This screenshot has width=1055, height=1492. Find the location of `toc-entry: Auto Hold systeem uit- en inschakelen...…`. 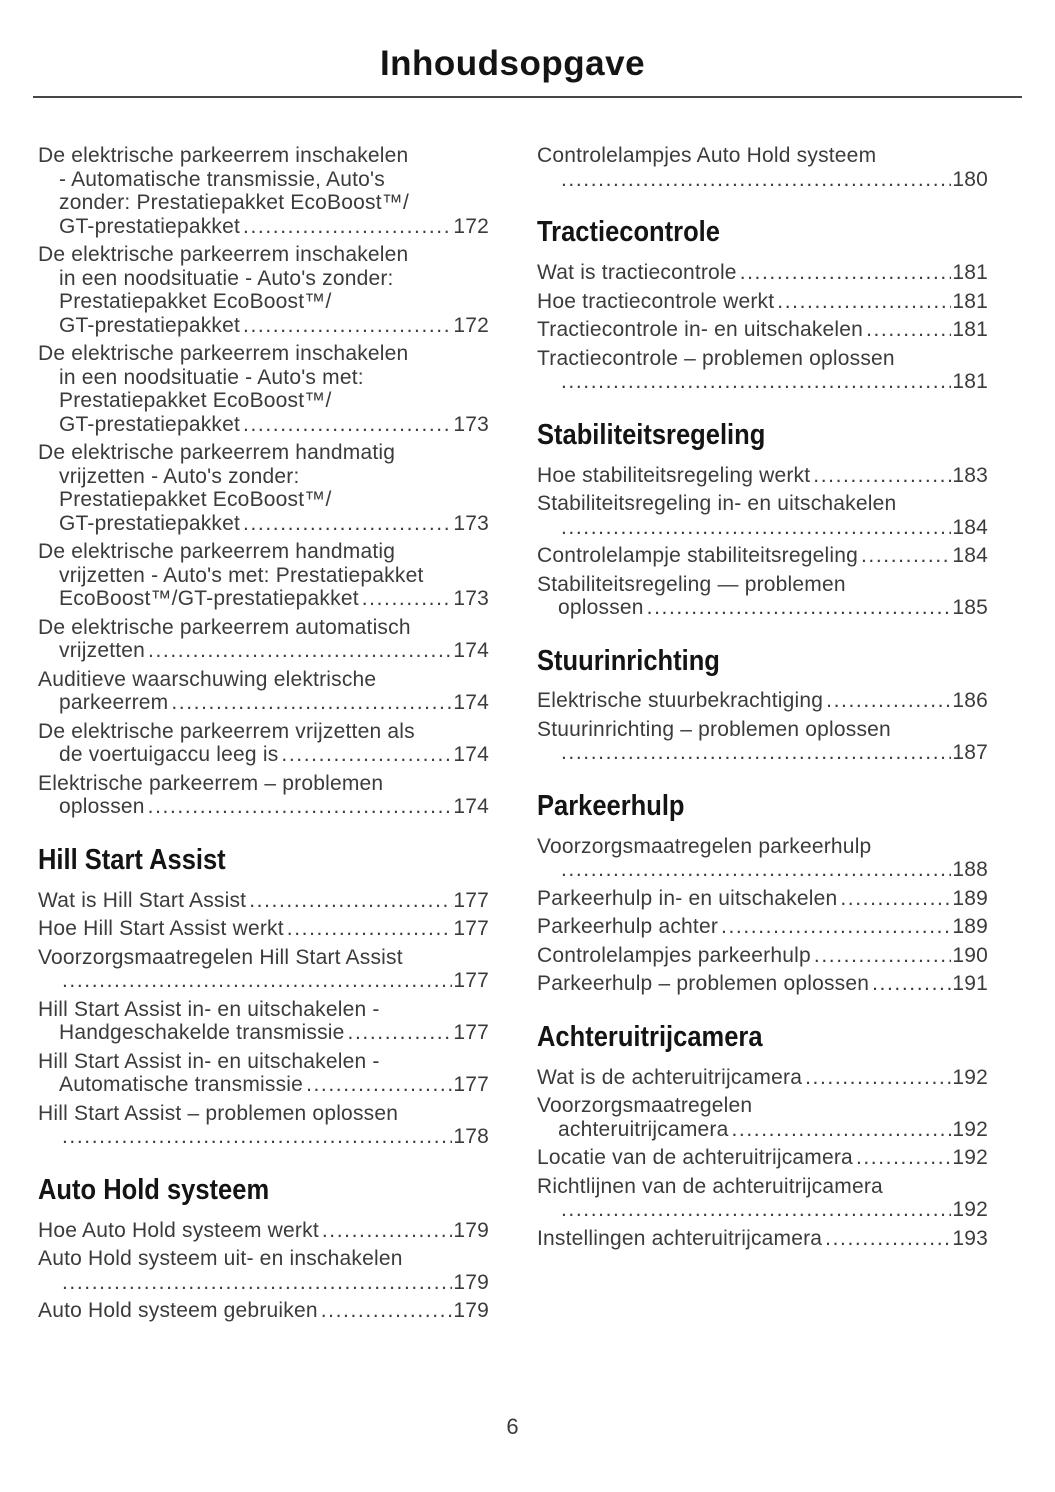

toc-entry: Auto Hold systeem uit- en inschakelen...… is located at coordinates (263, 1270).